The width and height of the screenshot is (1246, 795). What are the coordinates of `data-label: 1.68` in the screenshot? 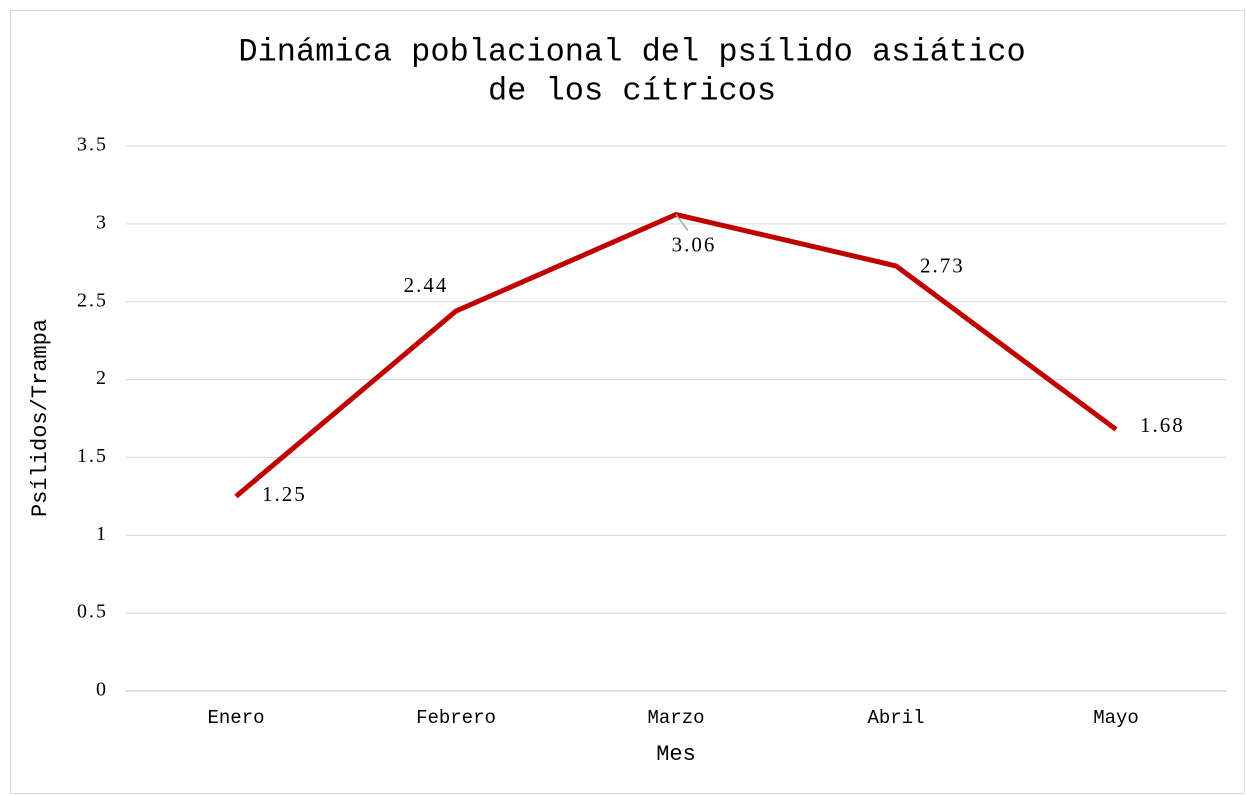 It's located at (1162, 425).